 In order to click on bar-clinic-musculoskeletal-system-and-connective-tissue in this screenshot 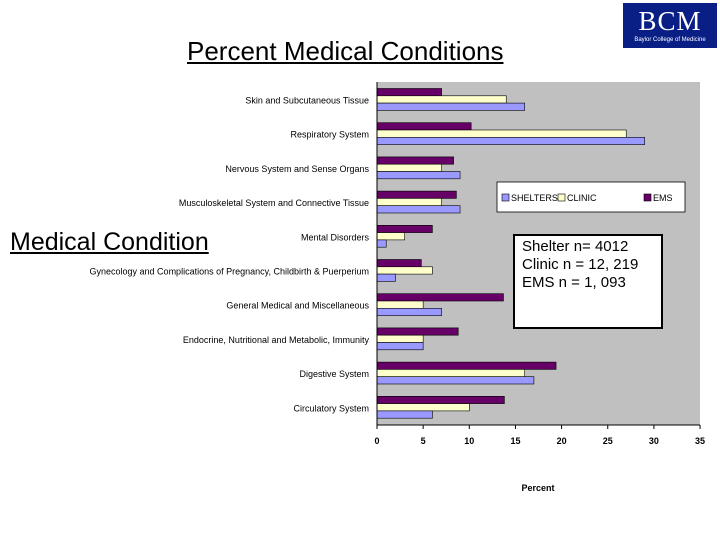, I will do `click(409, 202)`.